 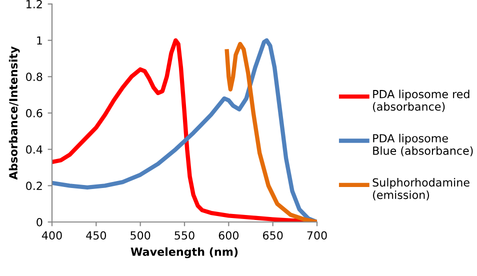 I want to click on y-axis-title: Absorbance/Intensity, so click(x=14, y=113).